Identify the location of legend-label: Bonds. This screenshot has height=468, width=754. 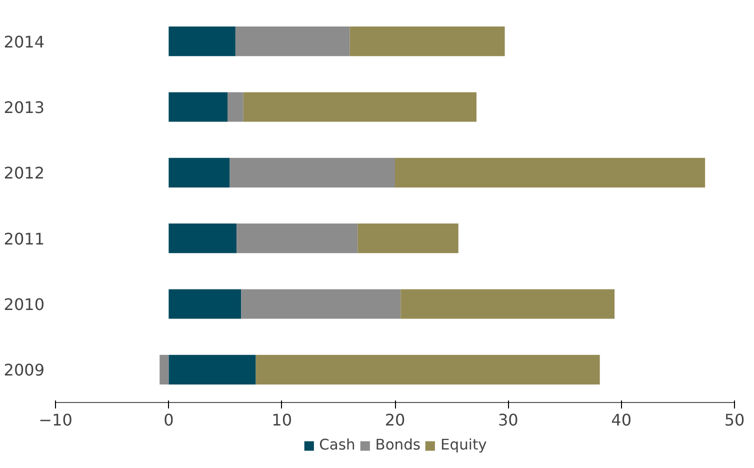
(398, 445).